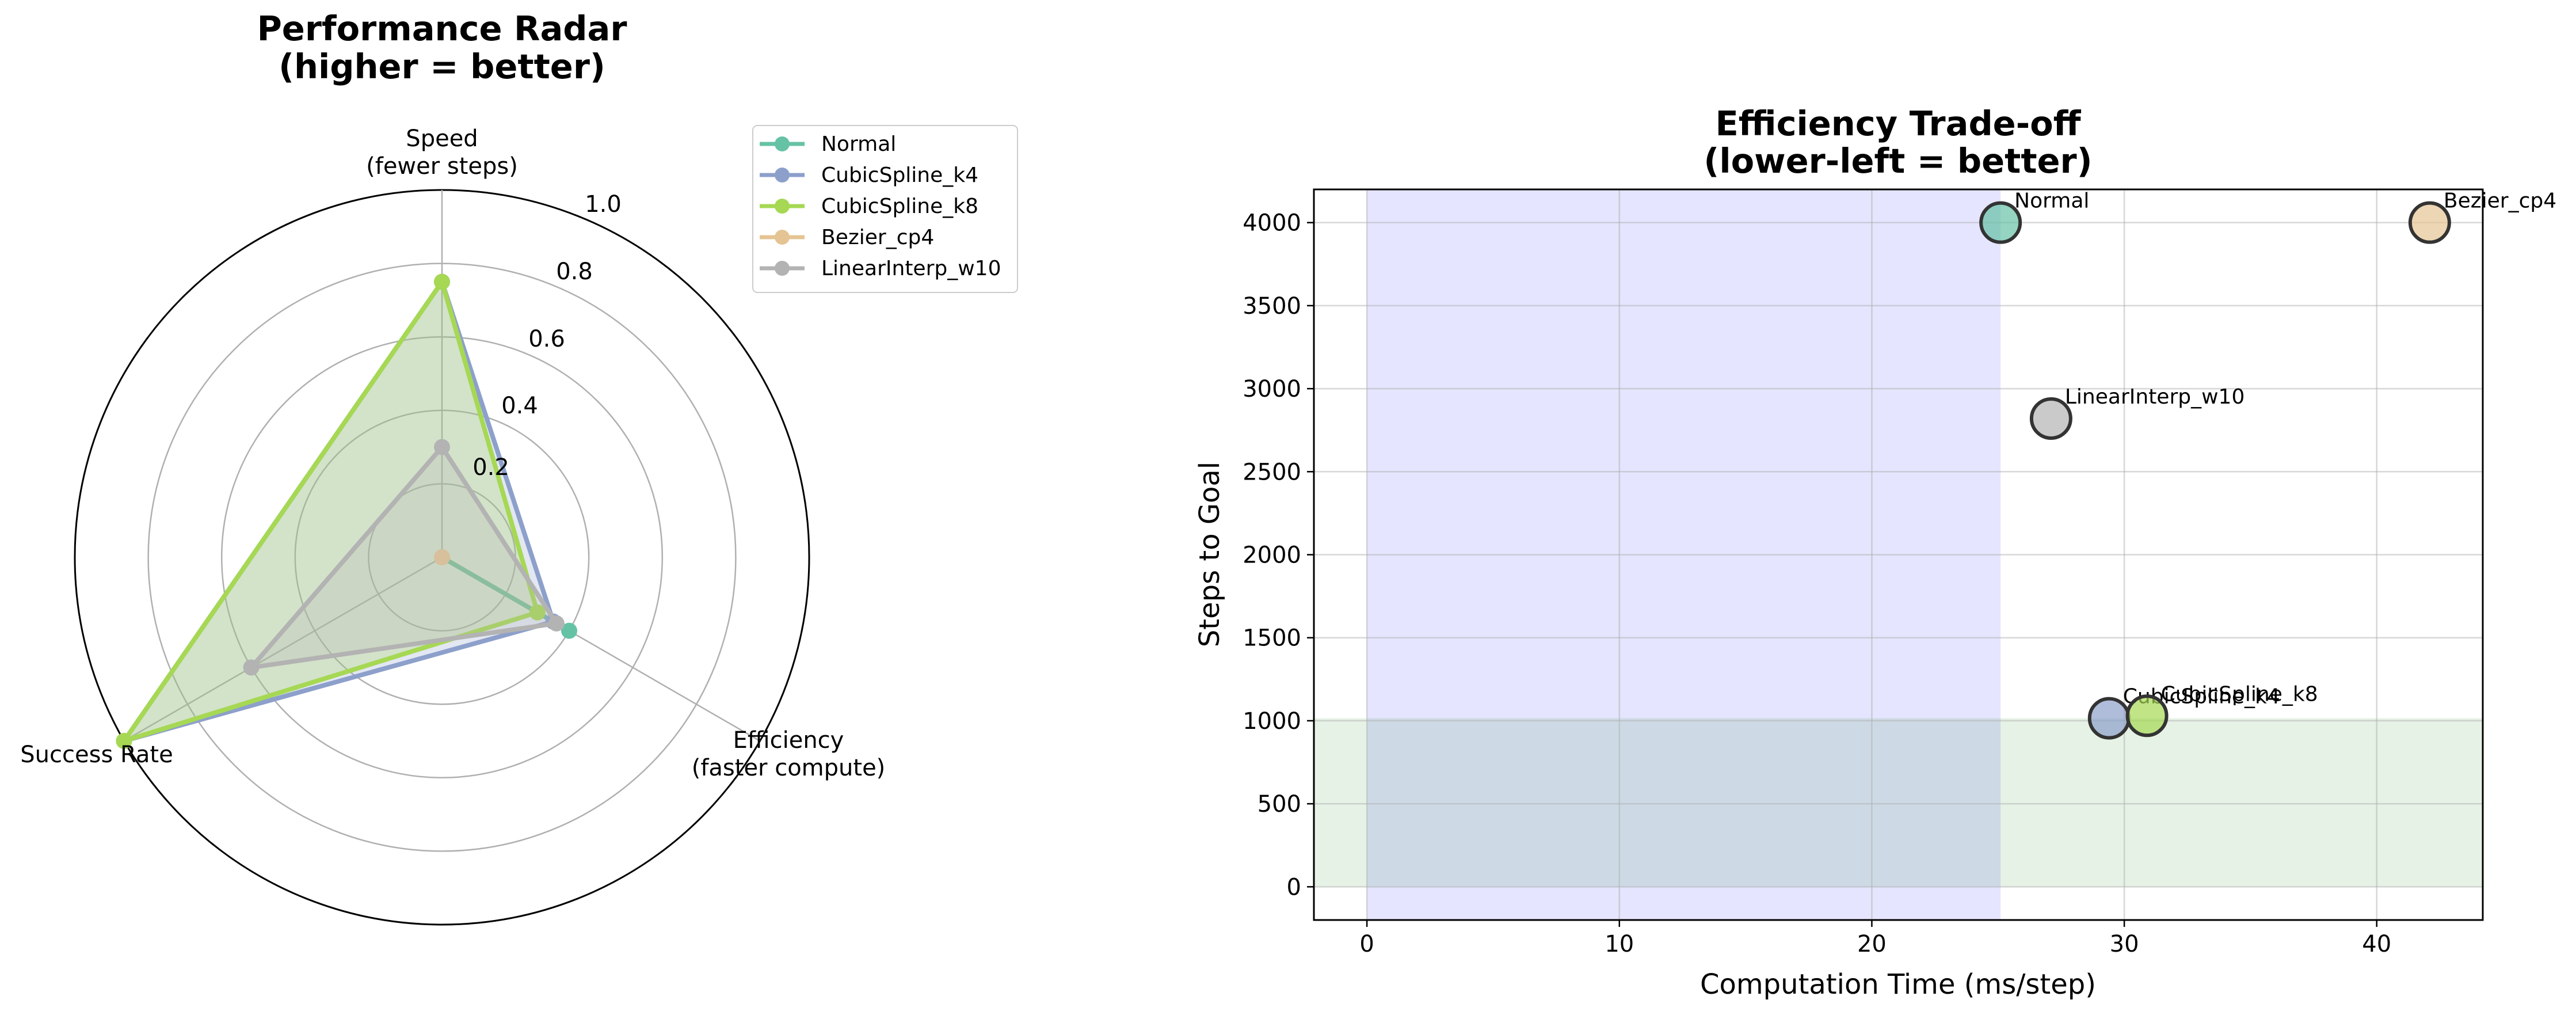 This screenshot has height=1015, width=2576. What do you see at coordinates (1279, 805) in the screenshot?
I see `scatter-ytick-label: 500` at bounding box center [1279, 805].